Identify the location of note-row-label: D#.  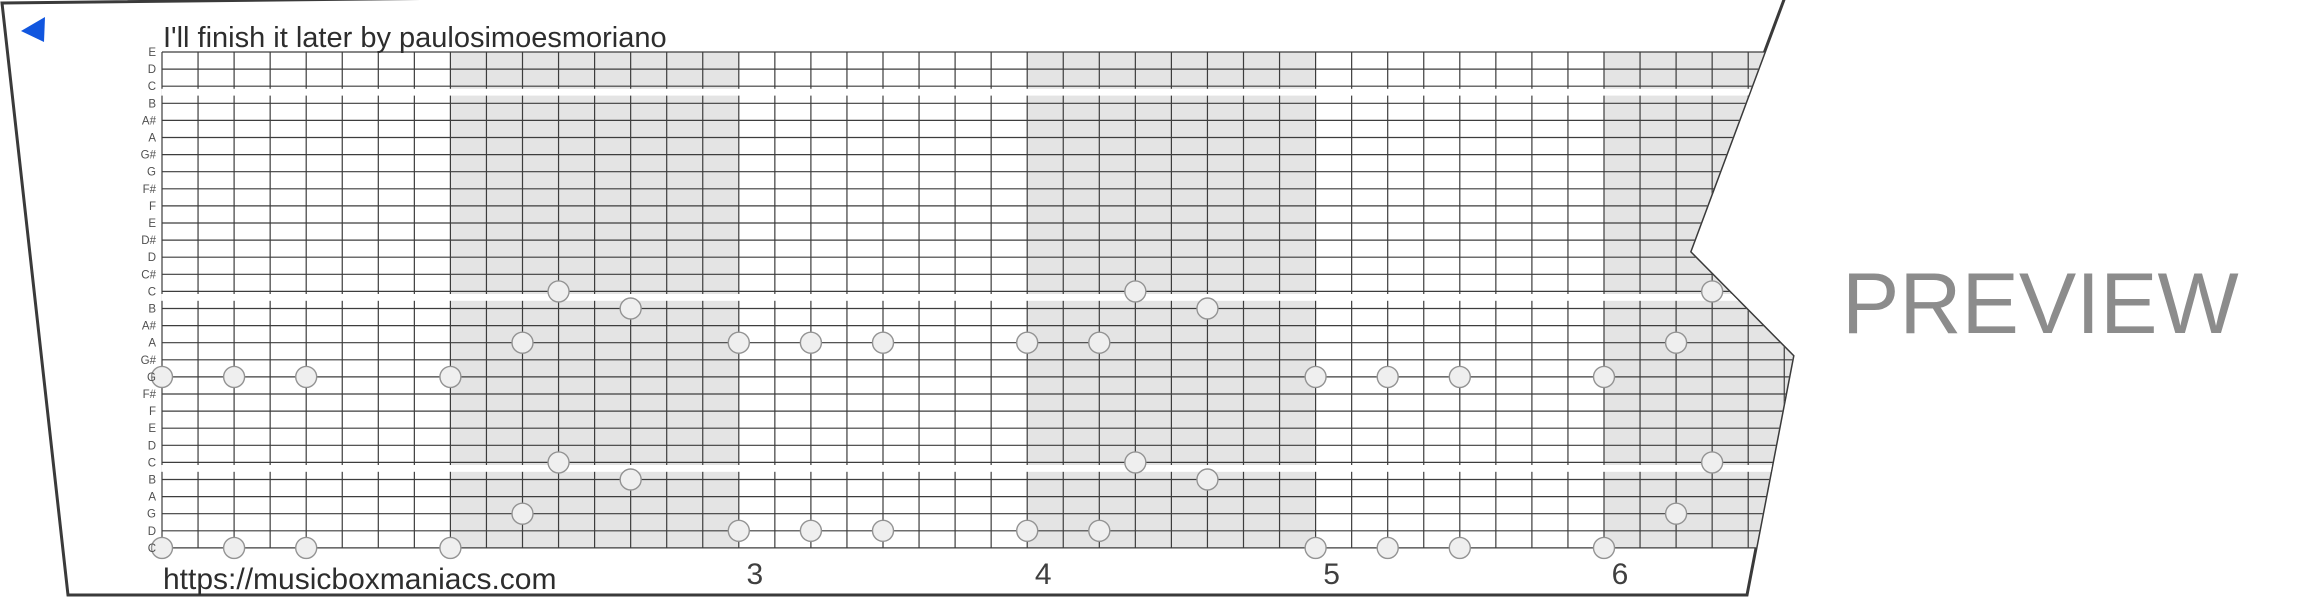
(148, 241).